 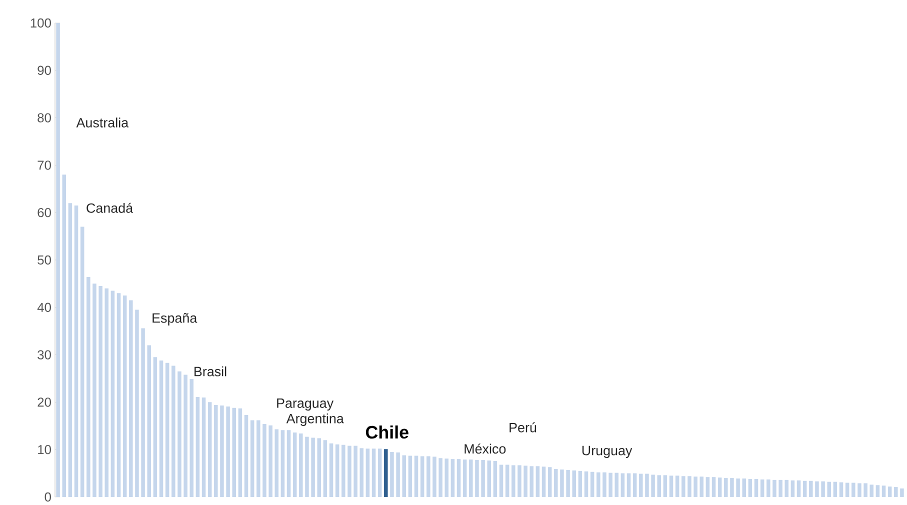 I want to click on y-tick-label: 40, so click(x=44, y=307).